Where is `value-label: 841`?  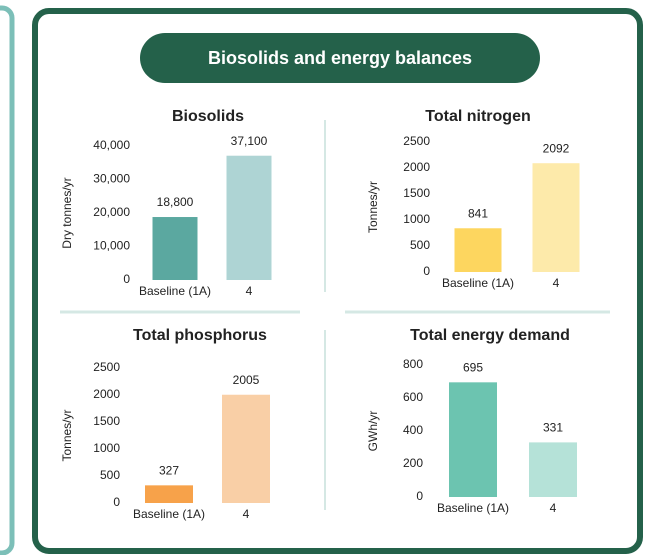 value-label: 841 is located at coordinates (478, 213).